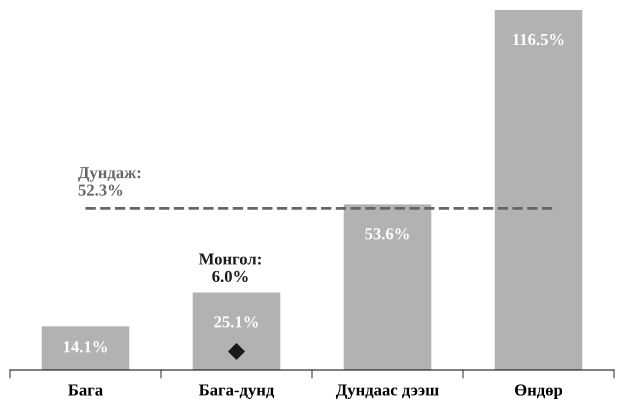 The image size is (624, 405). I want to click on data-label: 14.1%, so click(85, 346).